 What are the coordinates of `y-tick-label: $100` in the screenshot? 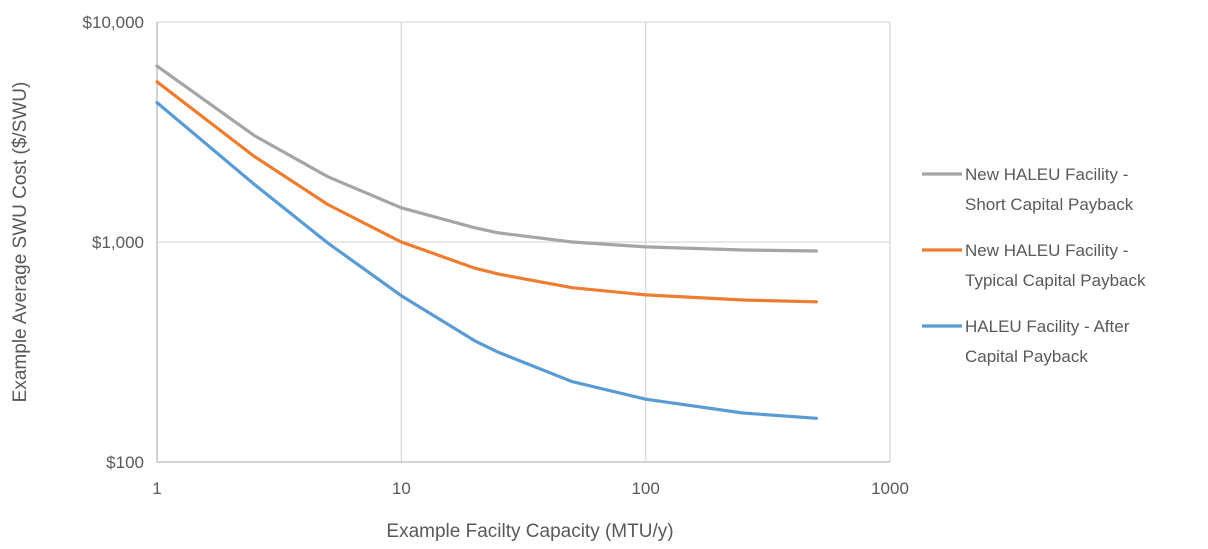 It's located at (125, 462).